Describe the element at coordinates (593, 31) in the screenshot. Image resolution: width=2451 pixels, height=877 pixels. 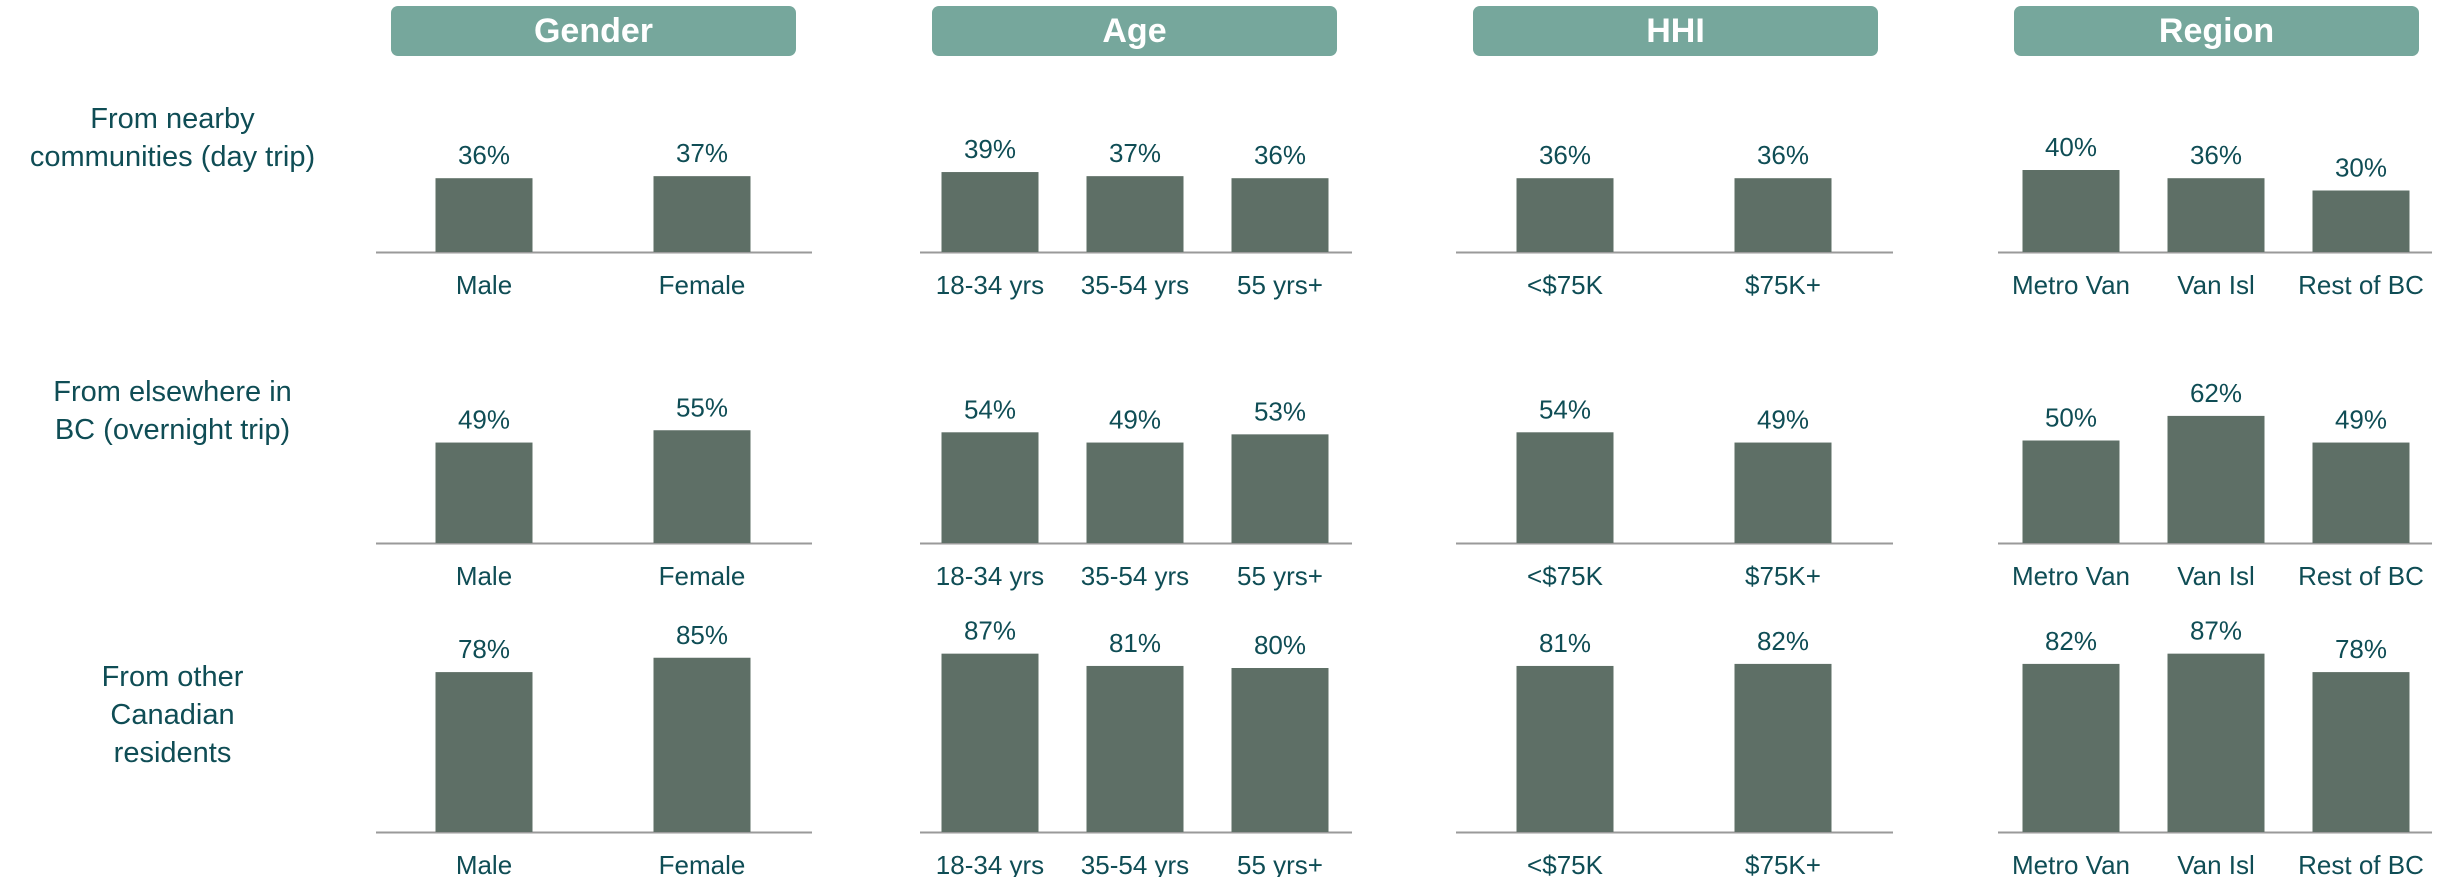
I see `header-gender: Gender` at that location.